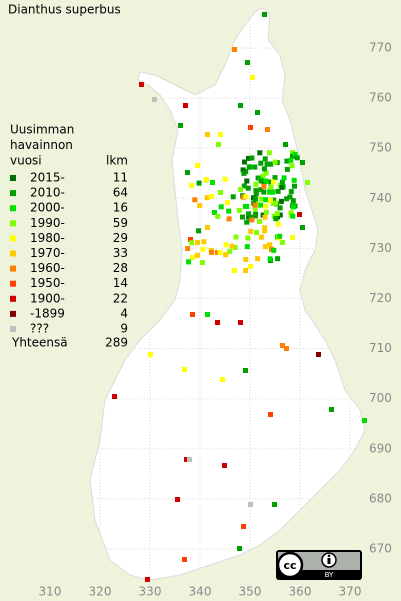 Image resolution: width=401 pixels, height=601 pixels. Describe the element at coordinates (47, 298) in the screenshot. I see `legend-label: 1900-` at that location.